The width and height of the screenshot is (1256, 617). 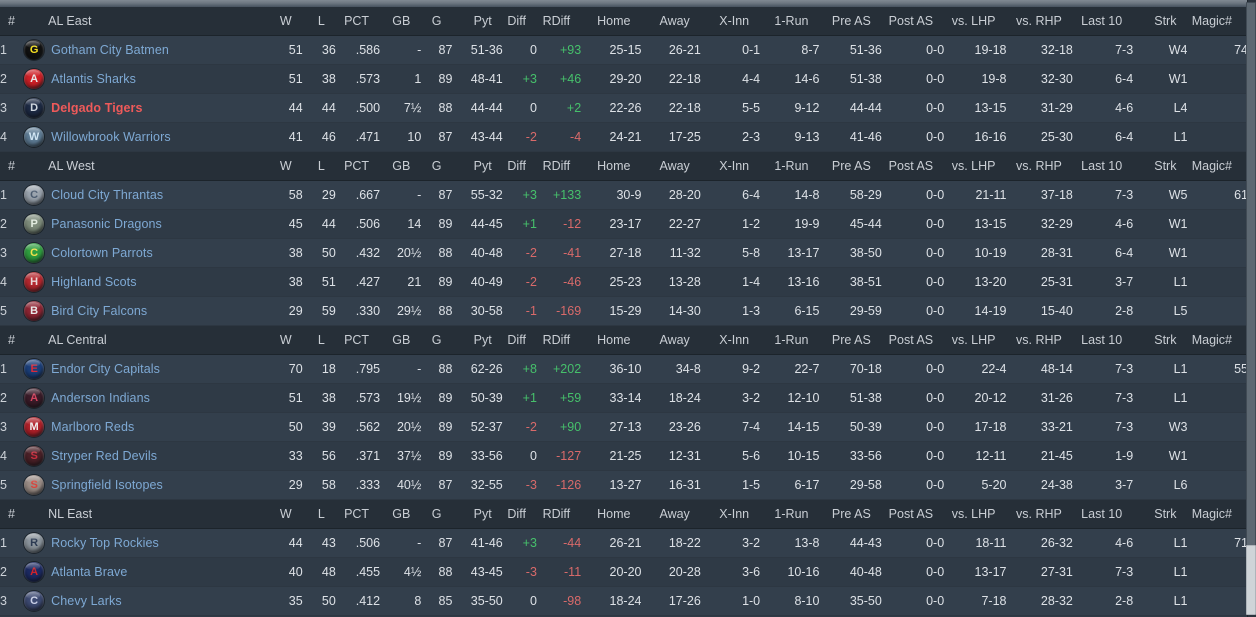 What do you see at coordinates (104, 456) in the screenshot?
I see `team-name-link: Stryper Red Devils` at bounding box center [104, 456].